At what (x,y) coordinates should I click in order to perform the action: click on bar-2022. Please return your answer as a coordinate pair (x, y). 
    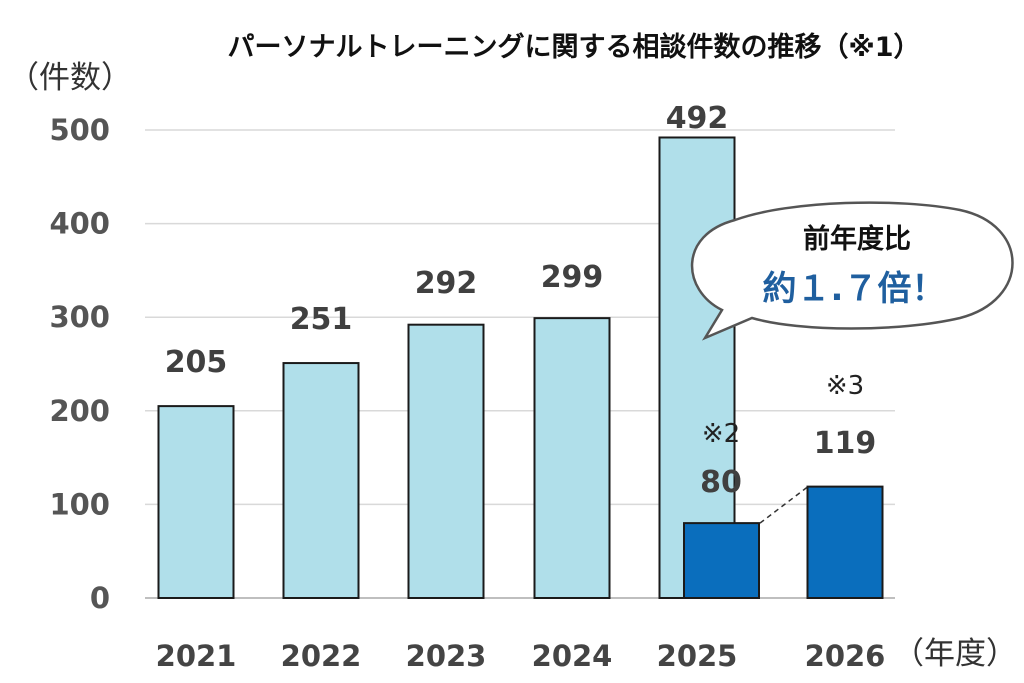
    Looking at the image, I should click on (321, 480).